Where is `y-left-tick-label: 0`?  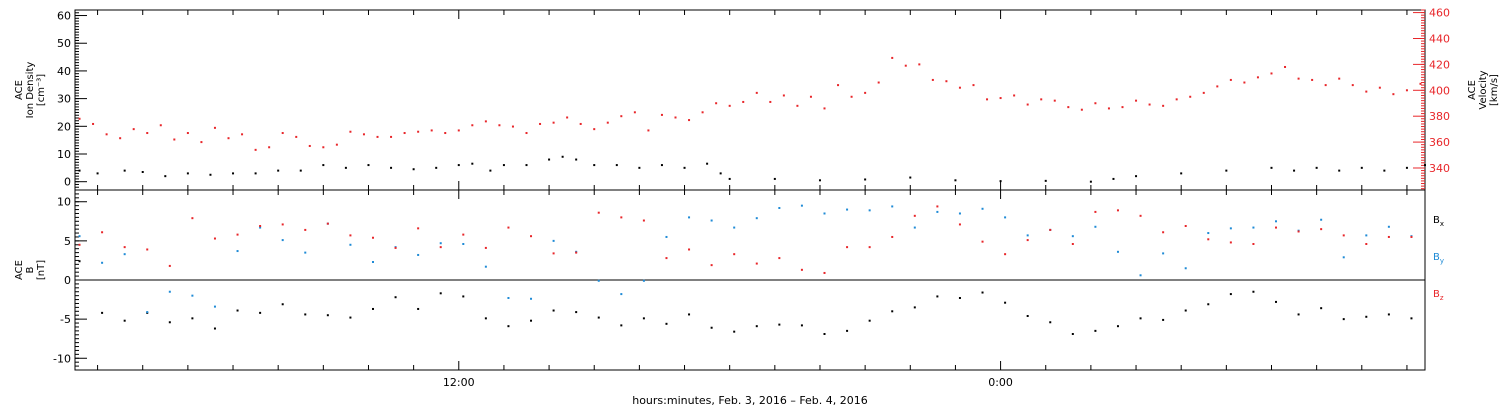 y-left-tick-label: 0 is located at coordinates (67, 280).